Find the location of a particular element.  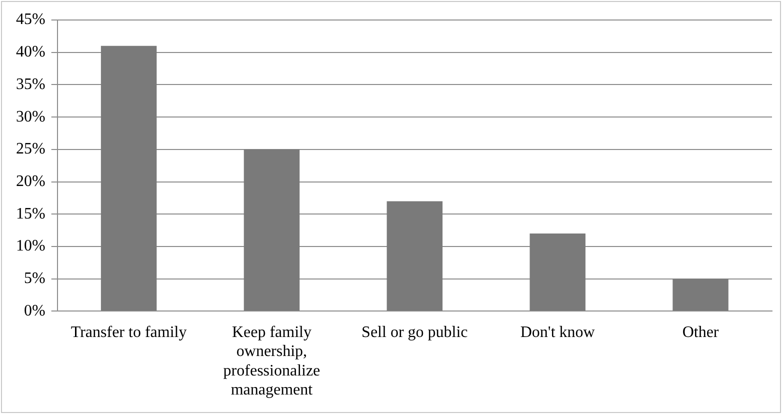

x-tick-label: Sell or go public is located at coordinates (415, 333).